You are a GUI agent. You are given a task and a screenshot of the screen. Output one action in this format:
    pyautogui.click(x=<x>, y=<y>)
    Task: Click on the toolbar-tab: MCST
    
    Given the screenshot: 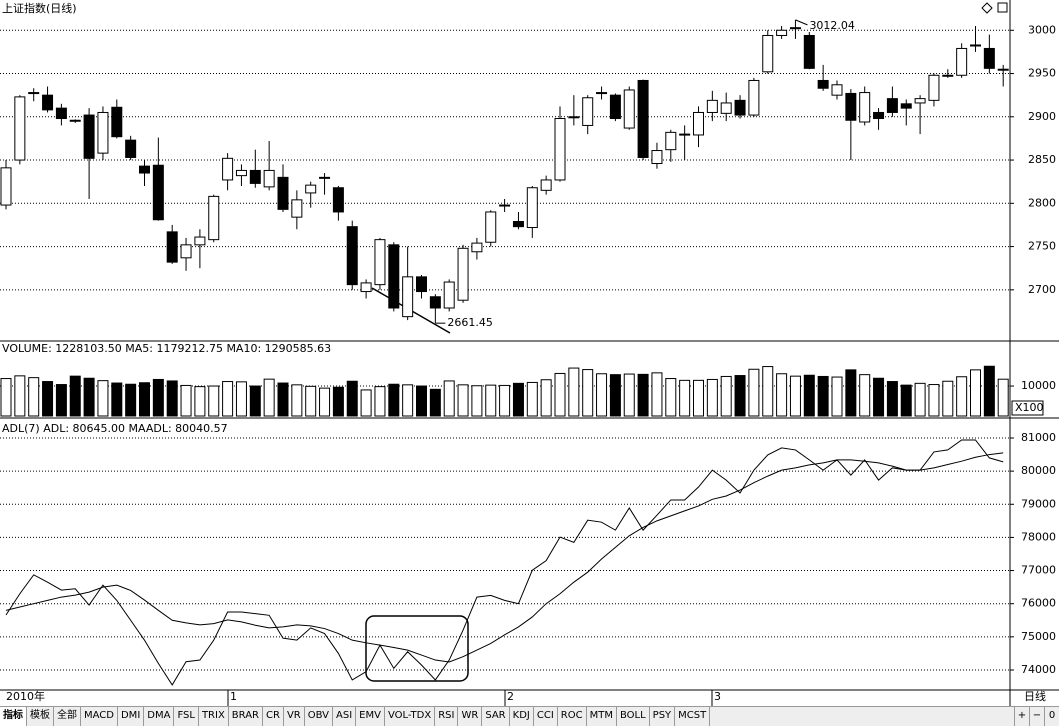 What is the action you would take?
    pyautogui.click(x=693, y=716)
    